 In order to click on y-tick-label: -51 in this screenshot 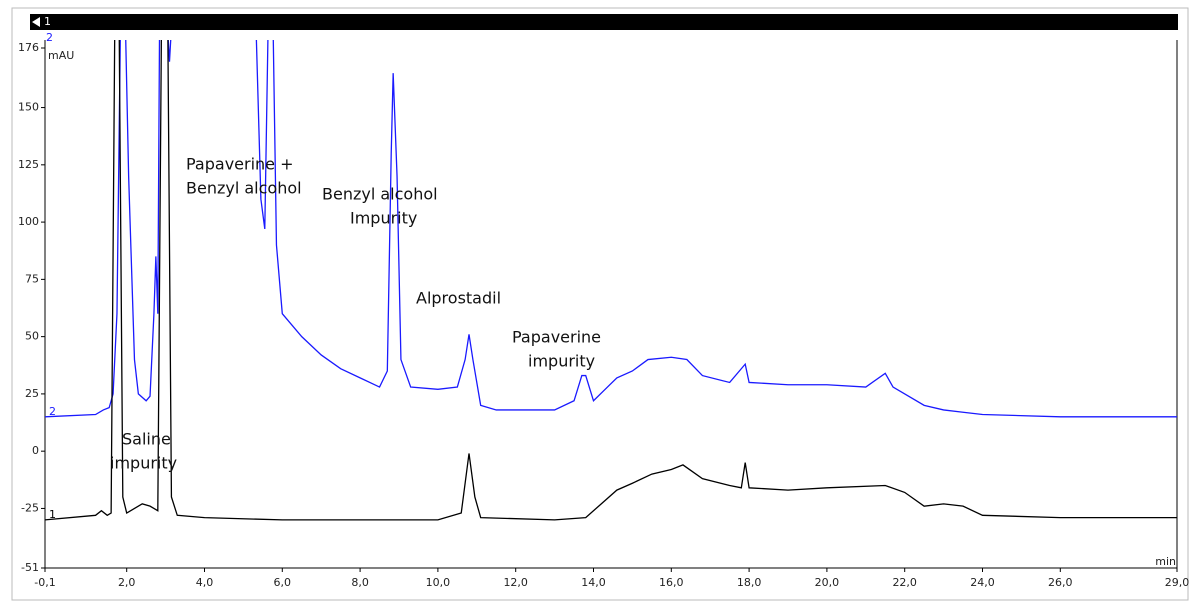, I will do `click(30, 567)`.